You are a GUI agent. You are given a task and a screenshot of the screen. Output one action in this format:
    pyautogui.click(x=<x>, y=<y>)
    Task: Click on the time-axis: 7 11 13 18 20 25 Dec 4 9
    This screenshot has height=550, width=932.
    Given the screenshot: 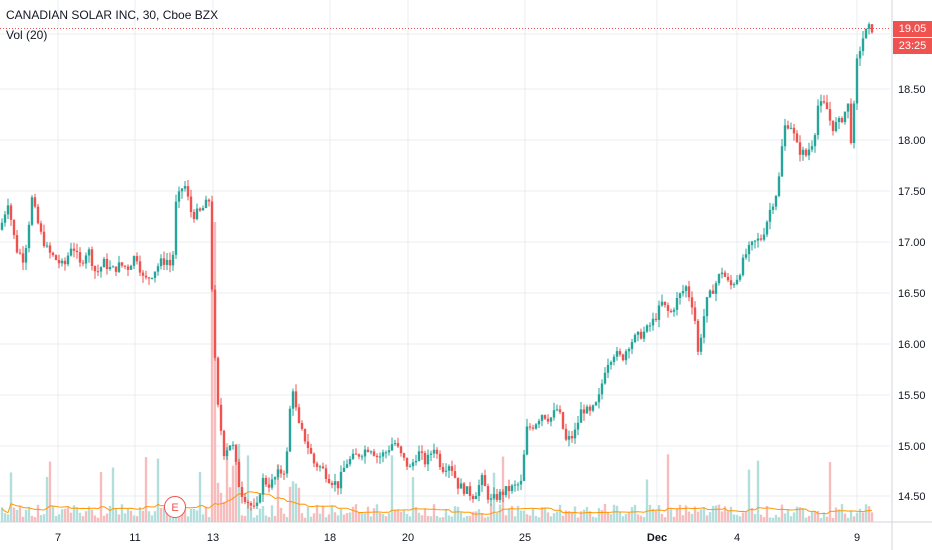 What is the action you would take?
    pyautogui.click(x=457, y=538)
    